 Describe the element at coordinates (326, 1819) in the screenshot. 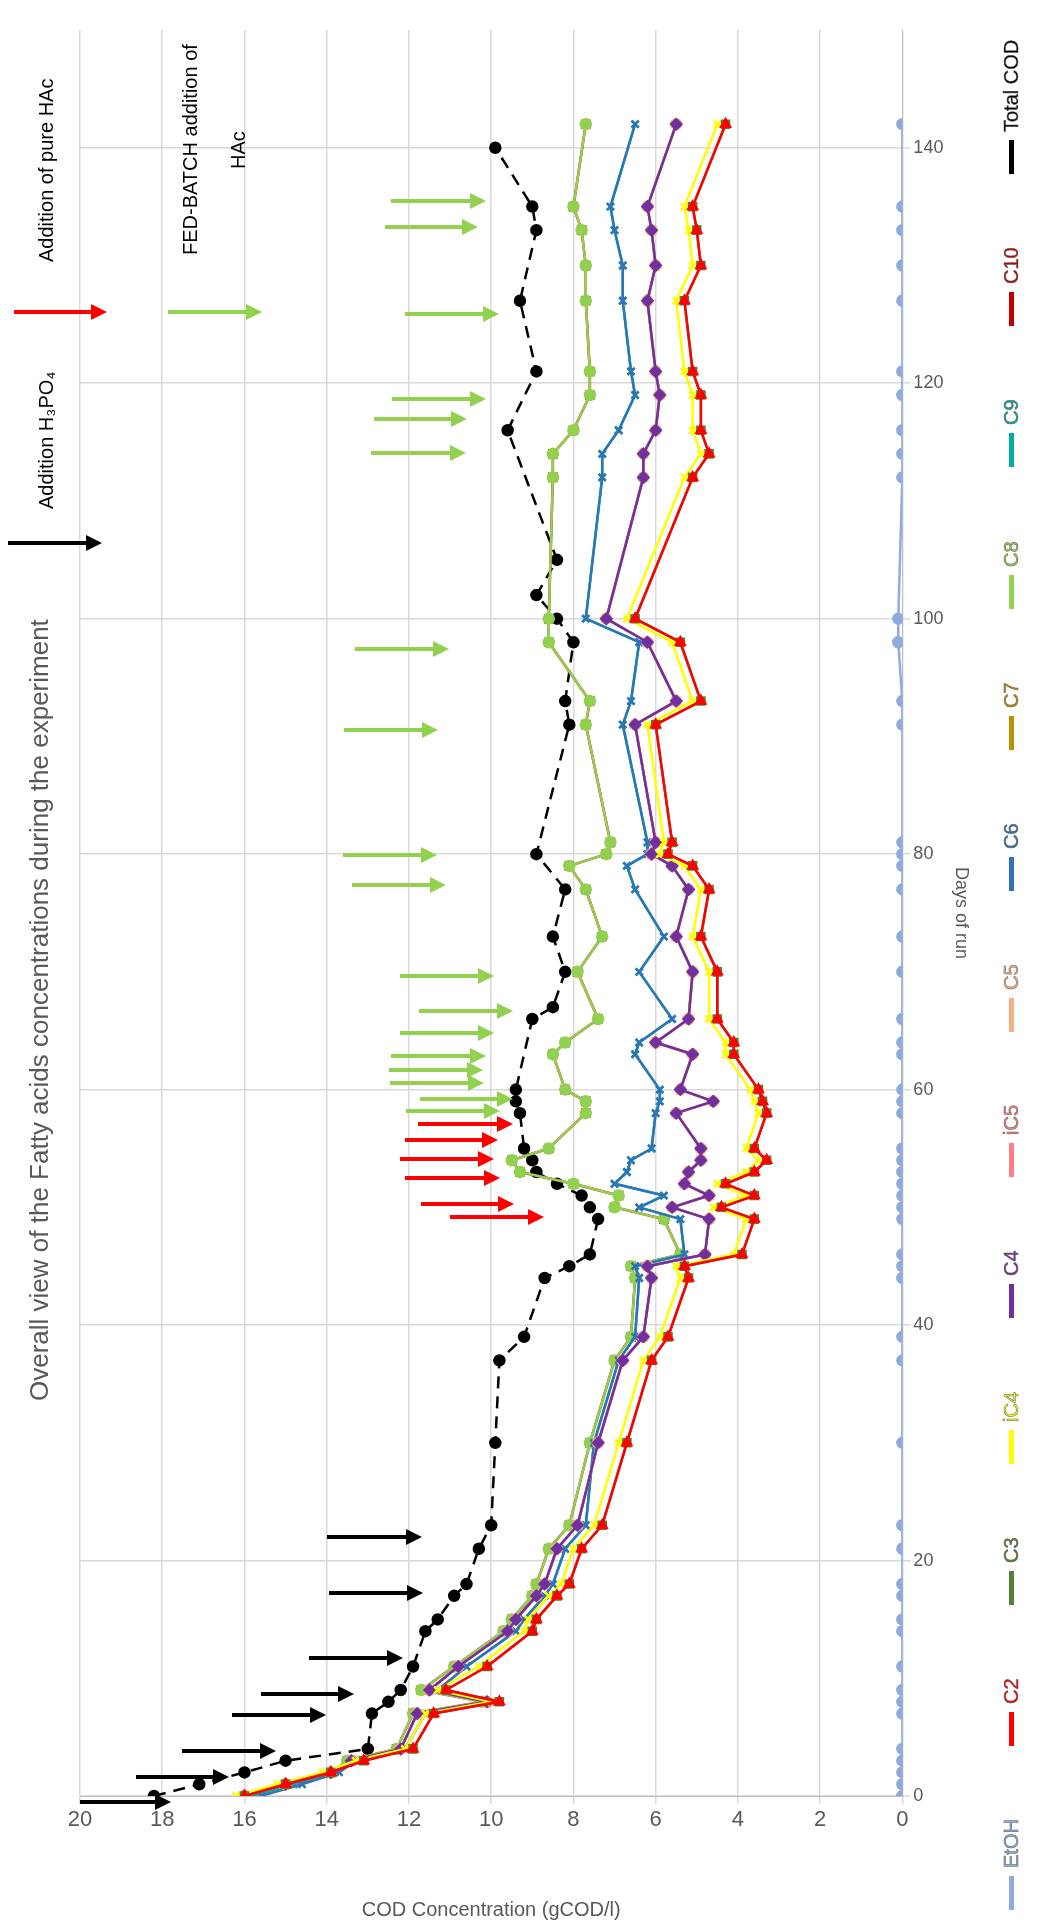

I see `x-tick-label: 14` at that location.